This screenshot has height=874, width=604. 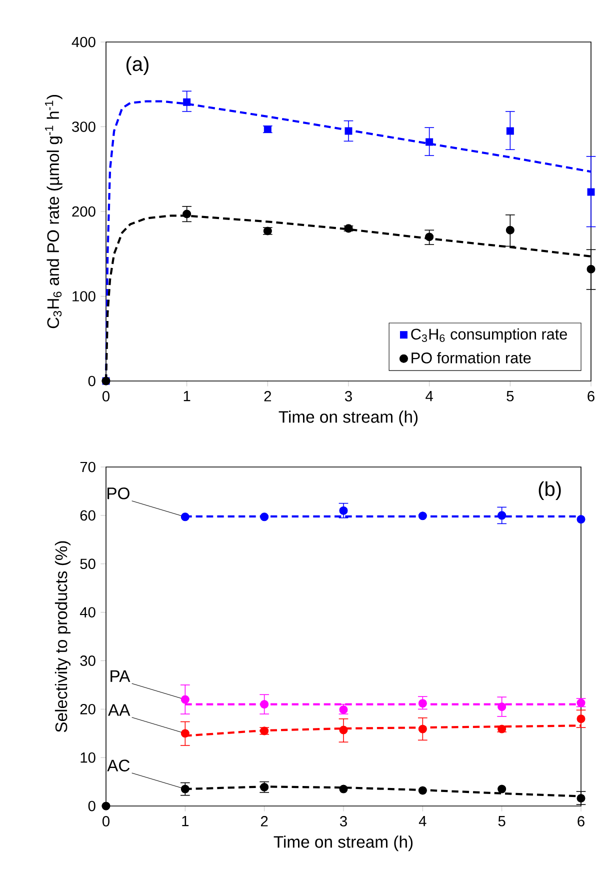 What do you see at coordinates (84, 211) in the screenshot?
I see `y-tick-label: 200` at bounding box center [84, 211].